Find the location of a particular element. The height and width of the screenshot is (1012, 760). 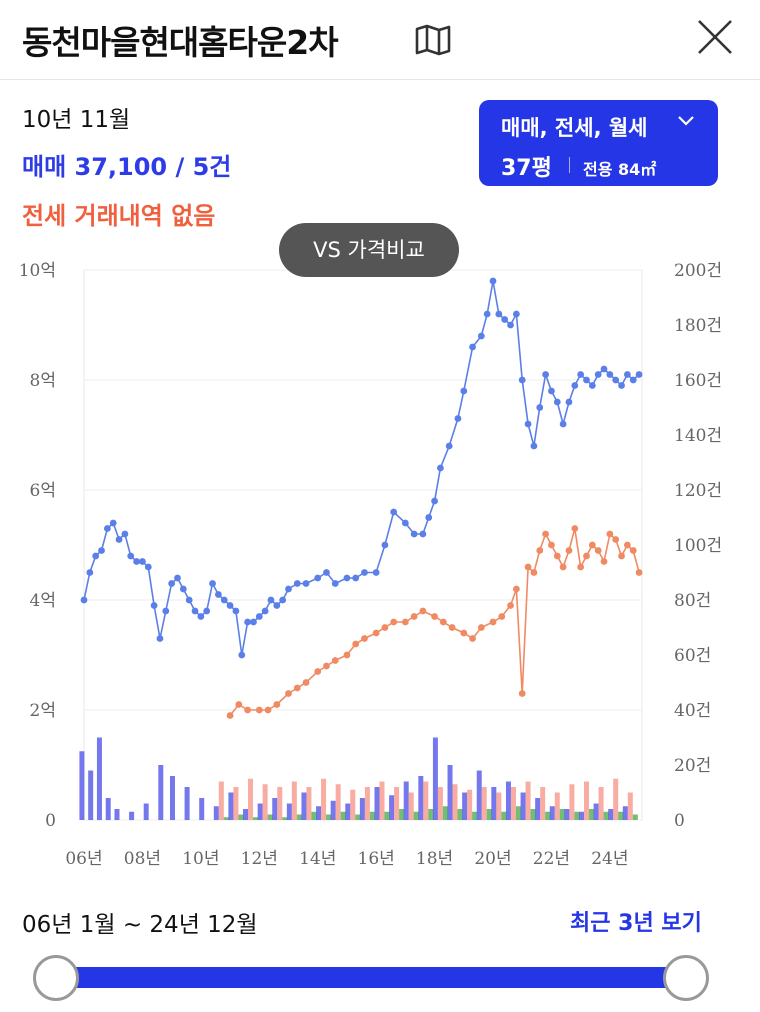

y-left-tick-label: 6억 is located at coordinates (43, 491).